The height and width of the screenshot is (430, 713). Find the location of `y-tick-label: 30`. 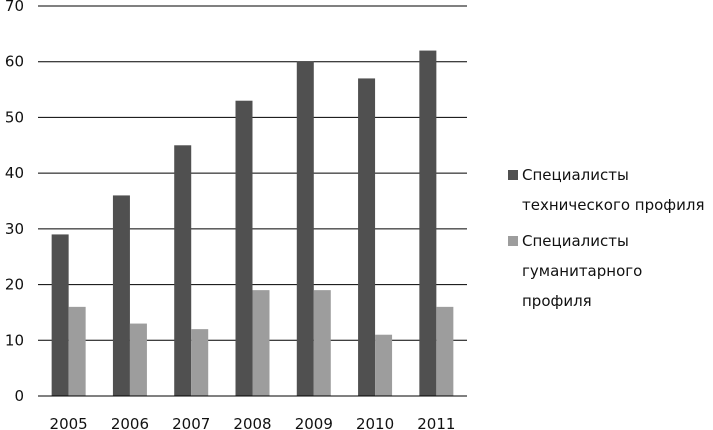

y-tick-label: 30 is located at coordinates (14, 229).